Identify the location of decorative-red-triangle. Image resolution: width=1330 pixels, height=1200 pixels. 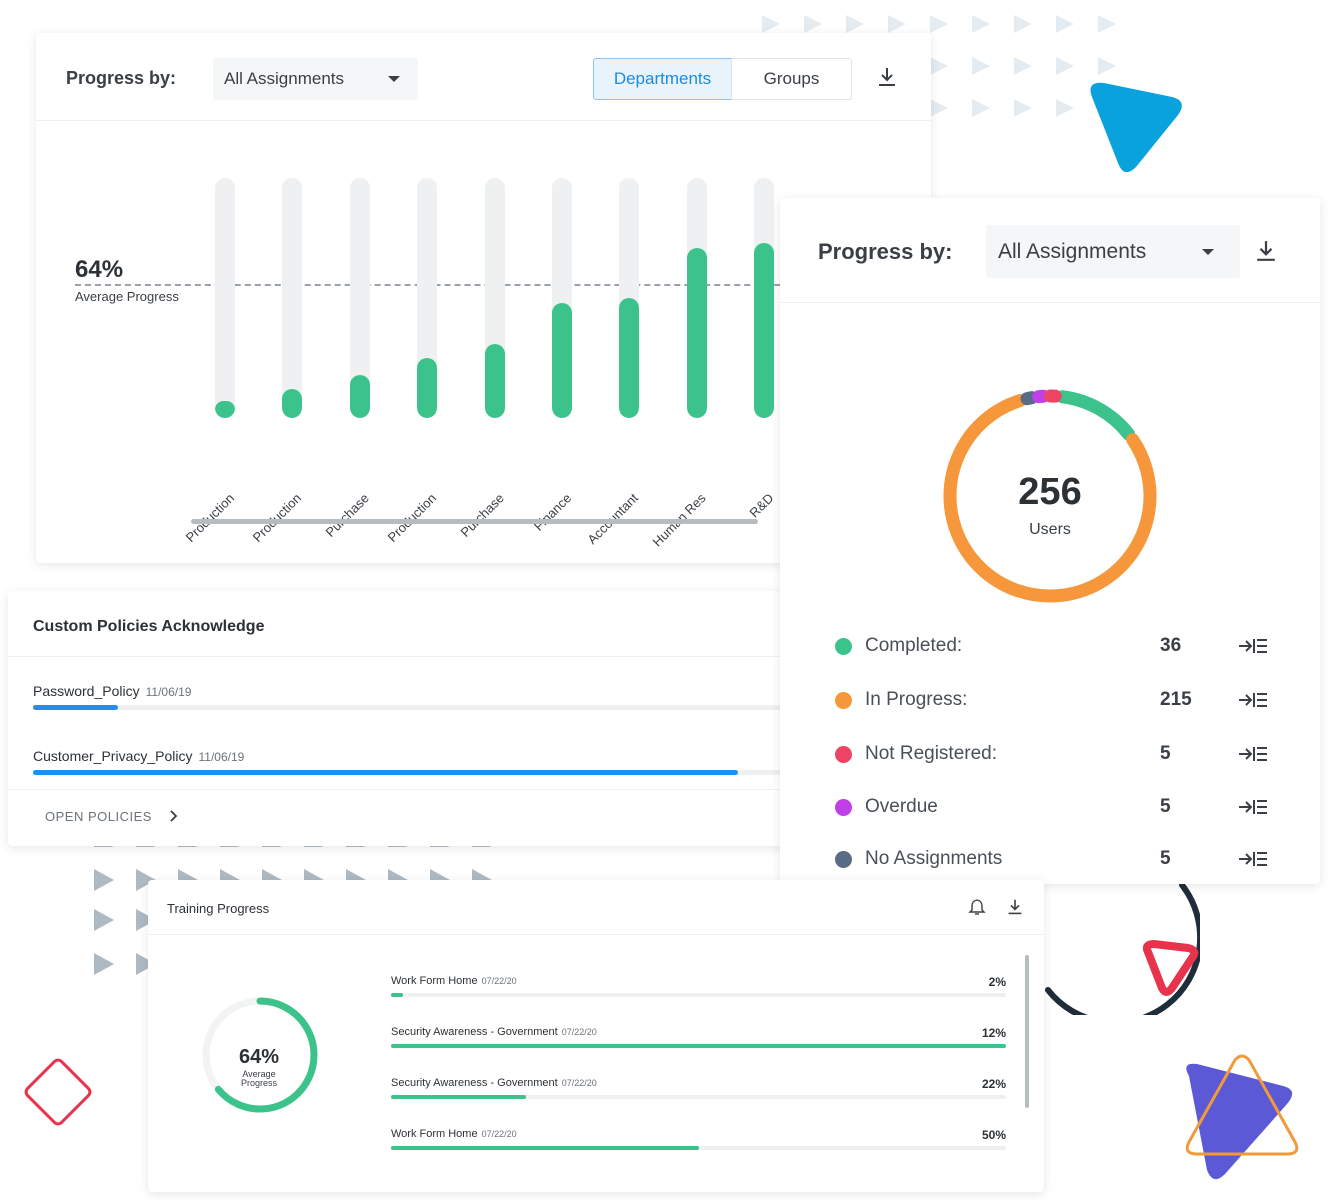
(1170, 968).